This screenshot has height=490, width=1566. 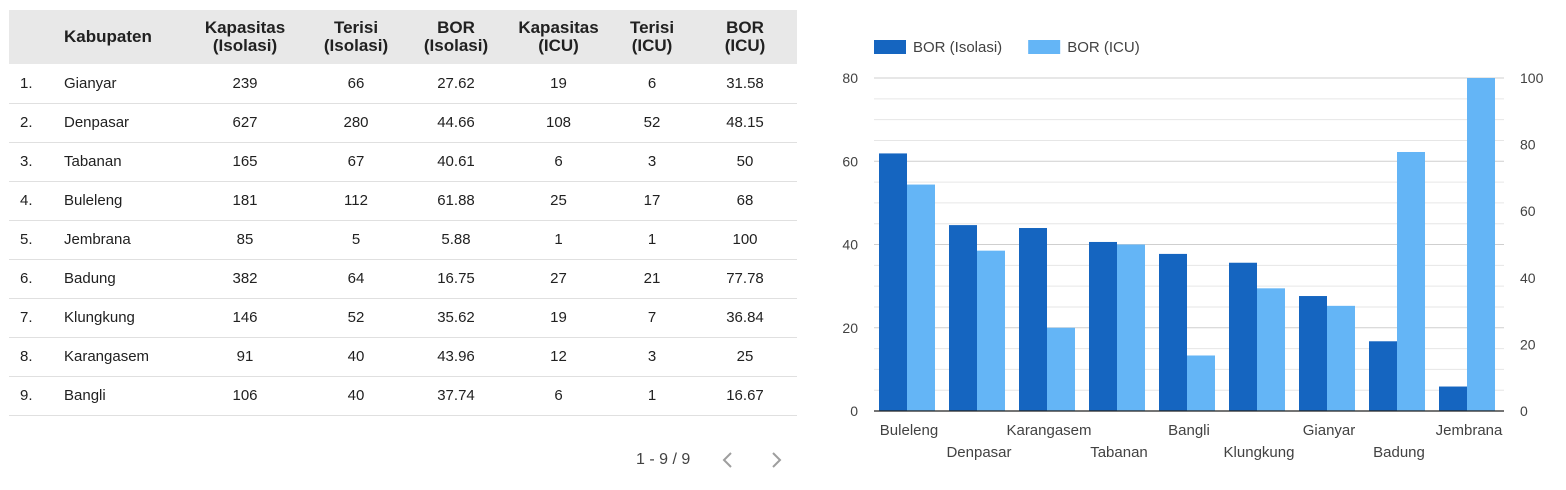 What do you see at coordinates (456, 239) in the screenshot?
I see `cell-bor-isolasi: 5.88` at bounding box center [456, 239].